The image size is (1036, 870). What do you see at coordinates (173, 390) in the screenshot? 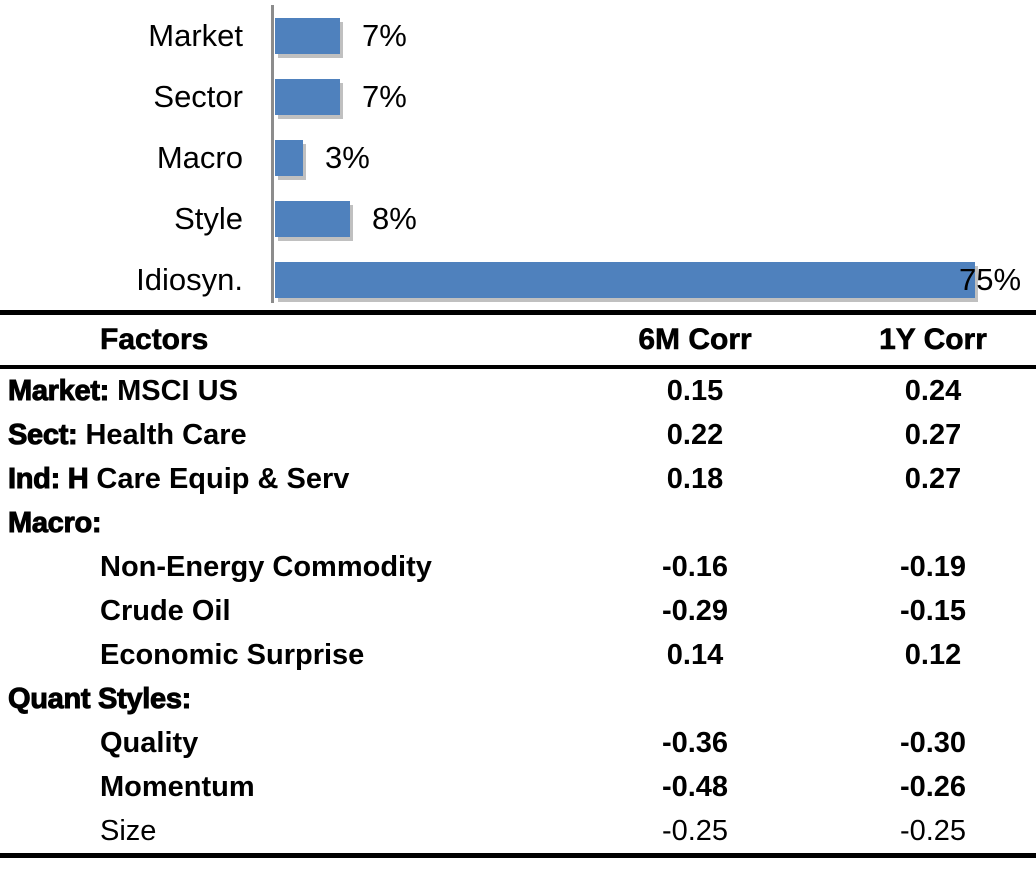
I see `row-label: MSCI US` at bounding box center [173, 390].